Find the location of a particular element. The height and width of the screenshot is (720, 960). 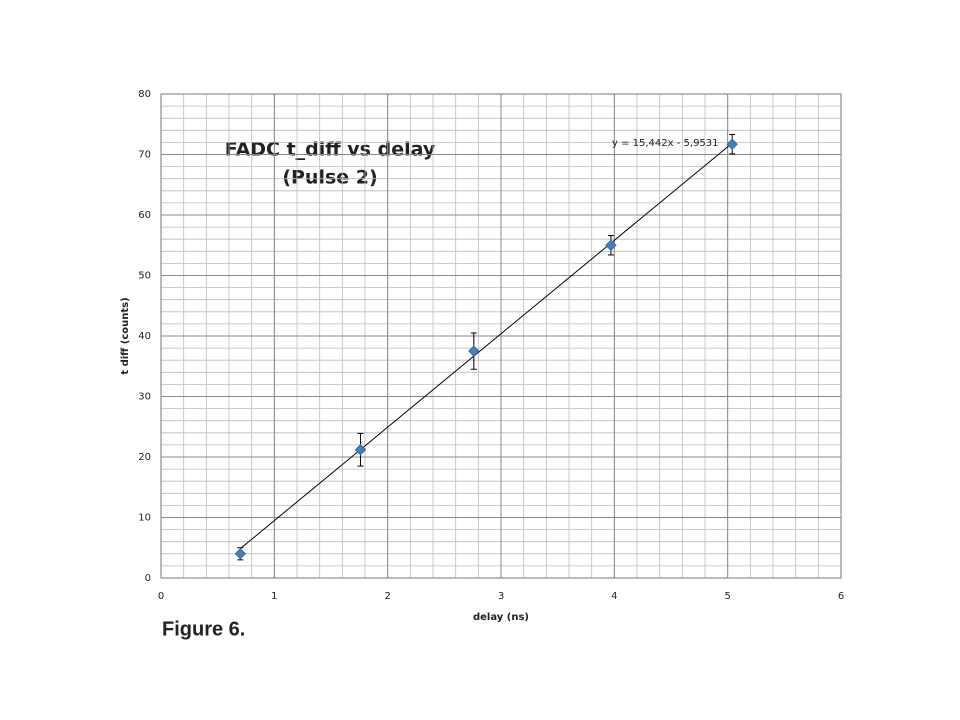

x-tick-label: 4 is located at coordinates (614, 596).